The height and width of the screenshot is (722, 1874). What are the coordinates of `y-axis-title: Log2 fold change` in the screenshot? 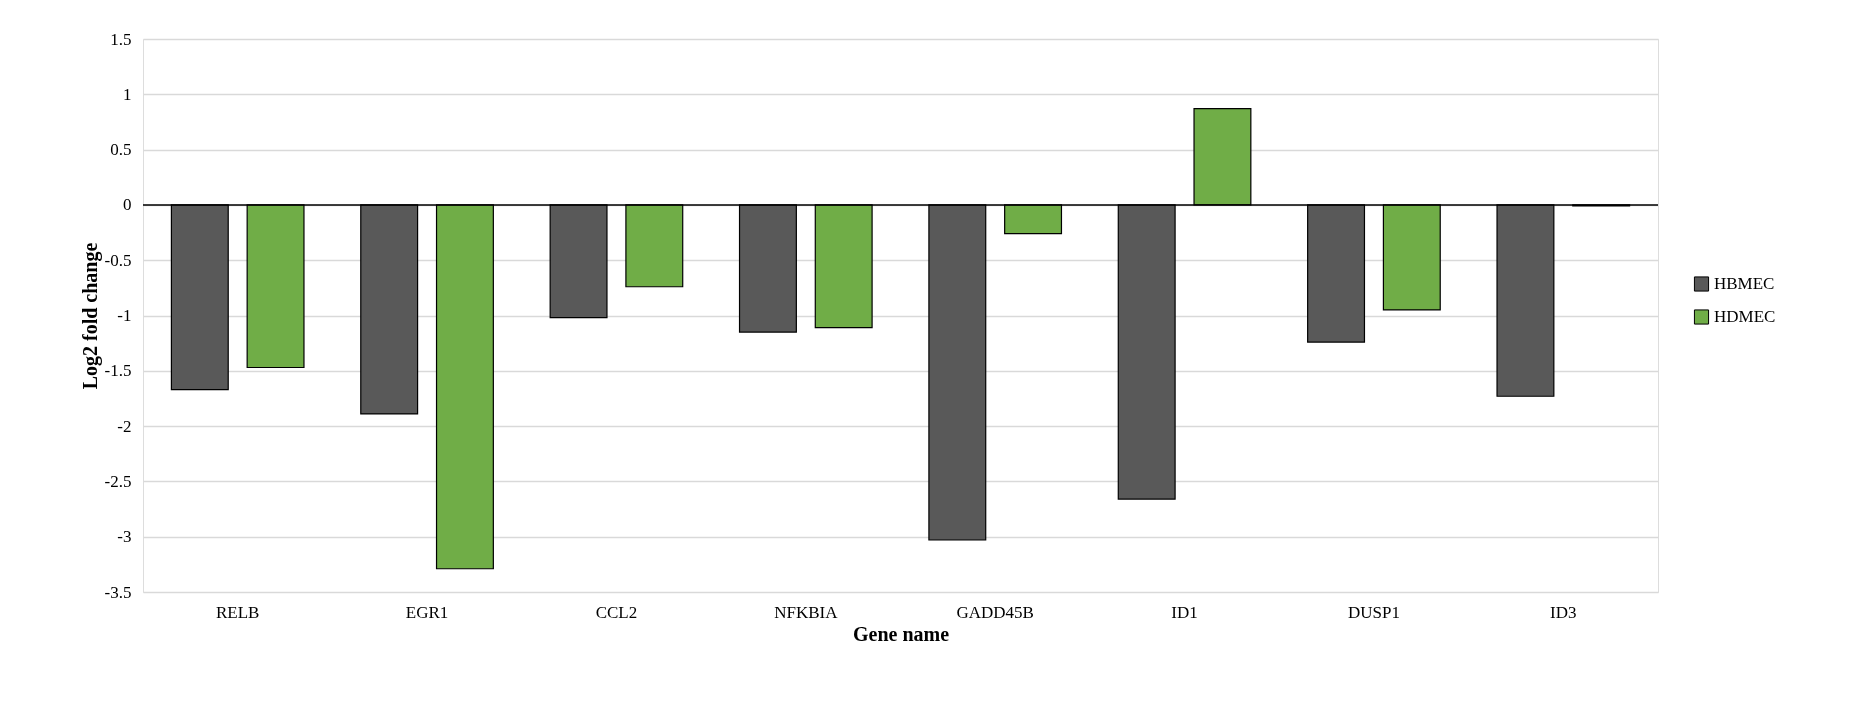 It's located at (90, 316).